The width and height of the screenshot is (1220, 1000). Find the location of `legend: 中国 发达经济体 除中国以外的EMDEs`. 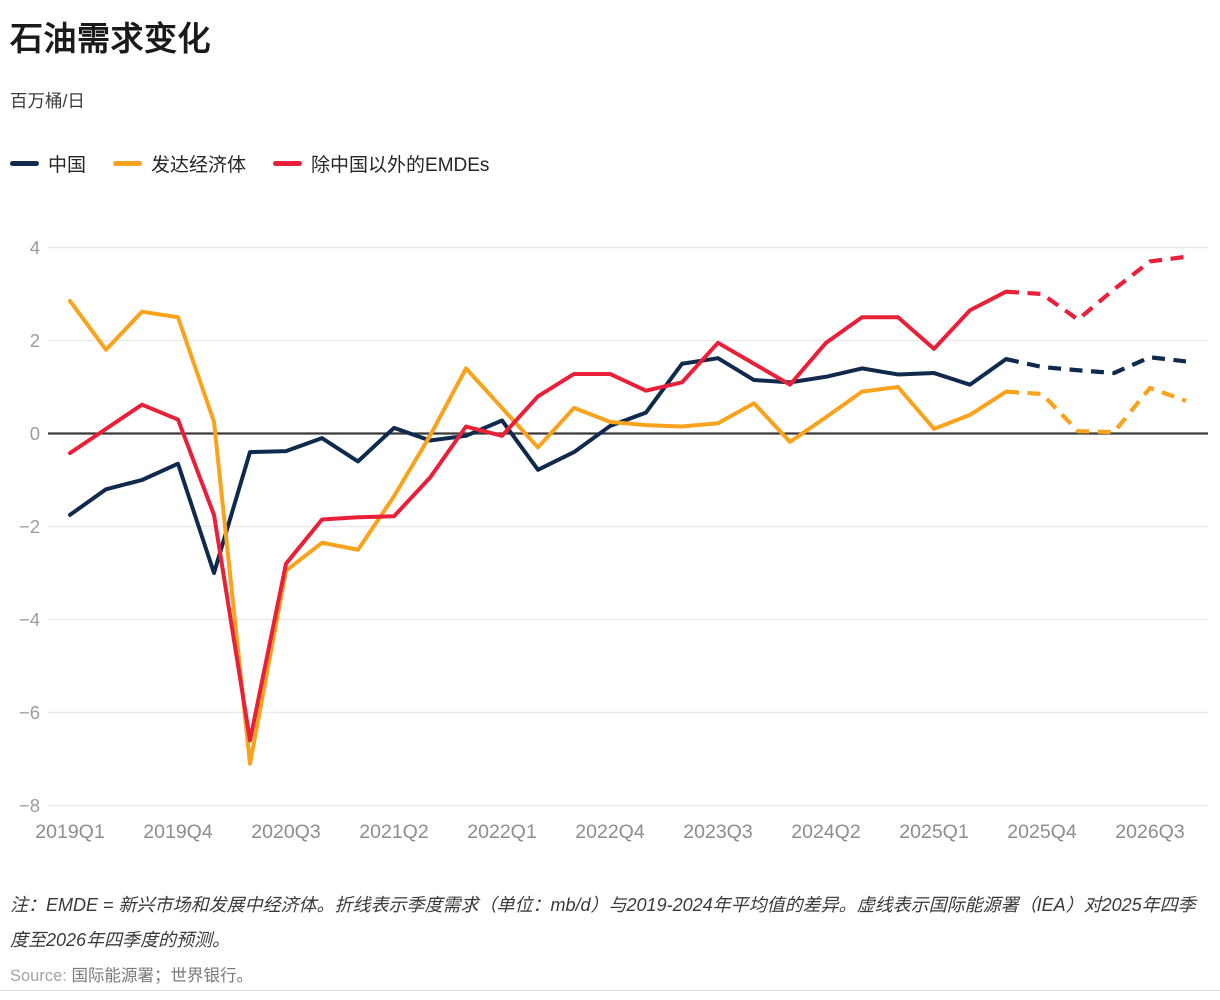

legend: 中国 发达经济体 除中国以外的EMDEs is located at coordinates (249, 163).